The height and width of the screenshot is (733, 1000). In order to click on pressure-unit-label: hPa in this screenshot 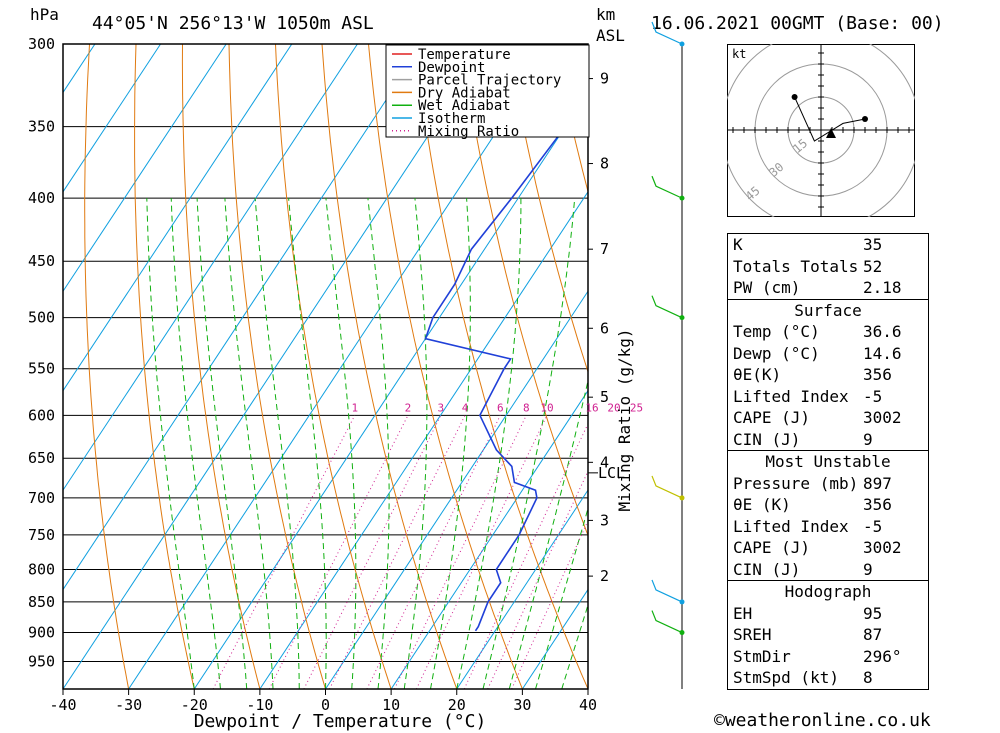, I will do `click(44, 14)`.